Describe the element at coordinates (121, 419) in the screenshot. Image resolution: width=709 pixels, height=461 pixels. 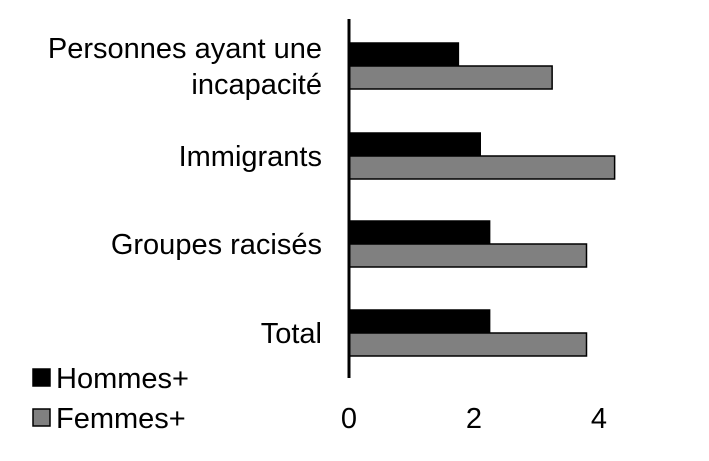
I see `legend-label-femmes: Femmes+` at that location.